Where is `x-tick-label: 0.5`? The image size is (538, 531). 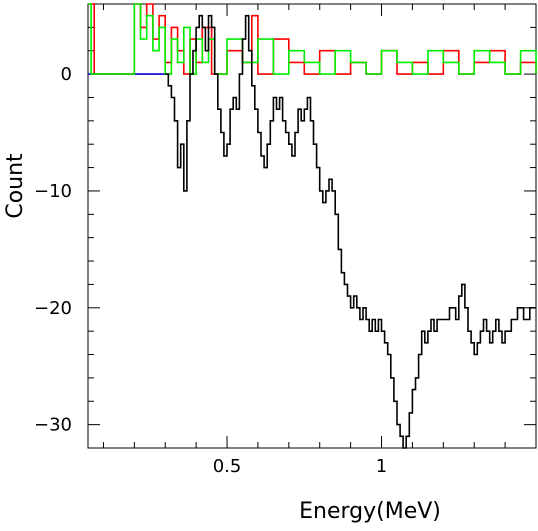 x-tick-label: 0.5 is located at coordinates (227, 466).